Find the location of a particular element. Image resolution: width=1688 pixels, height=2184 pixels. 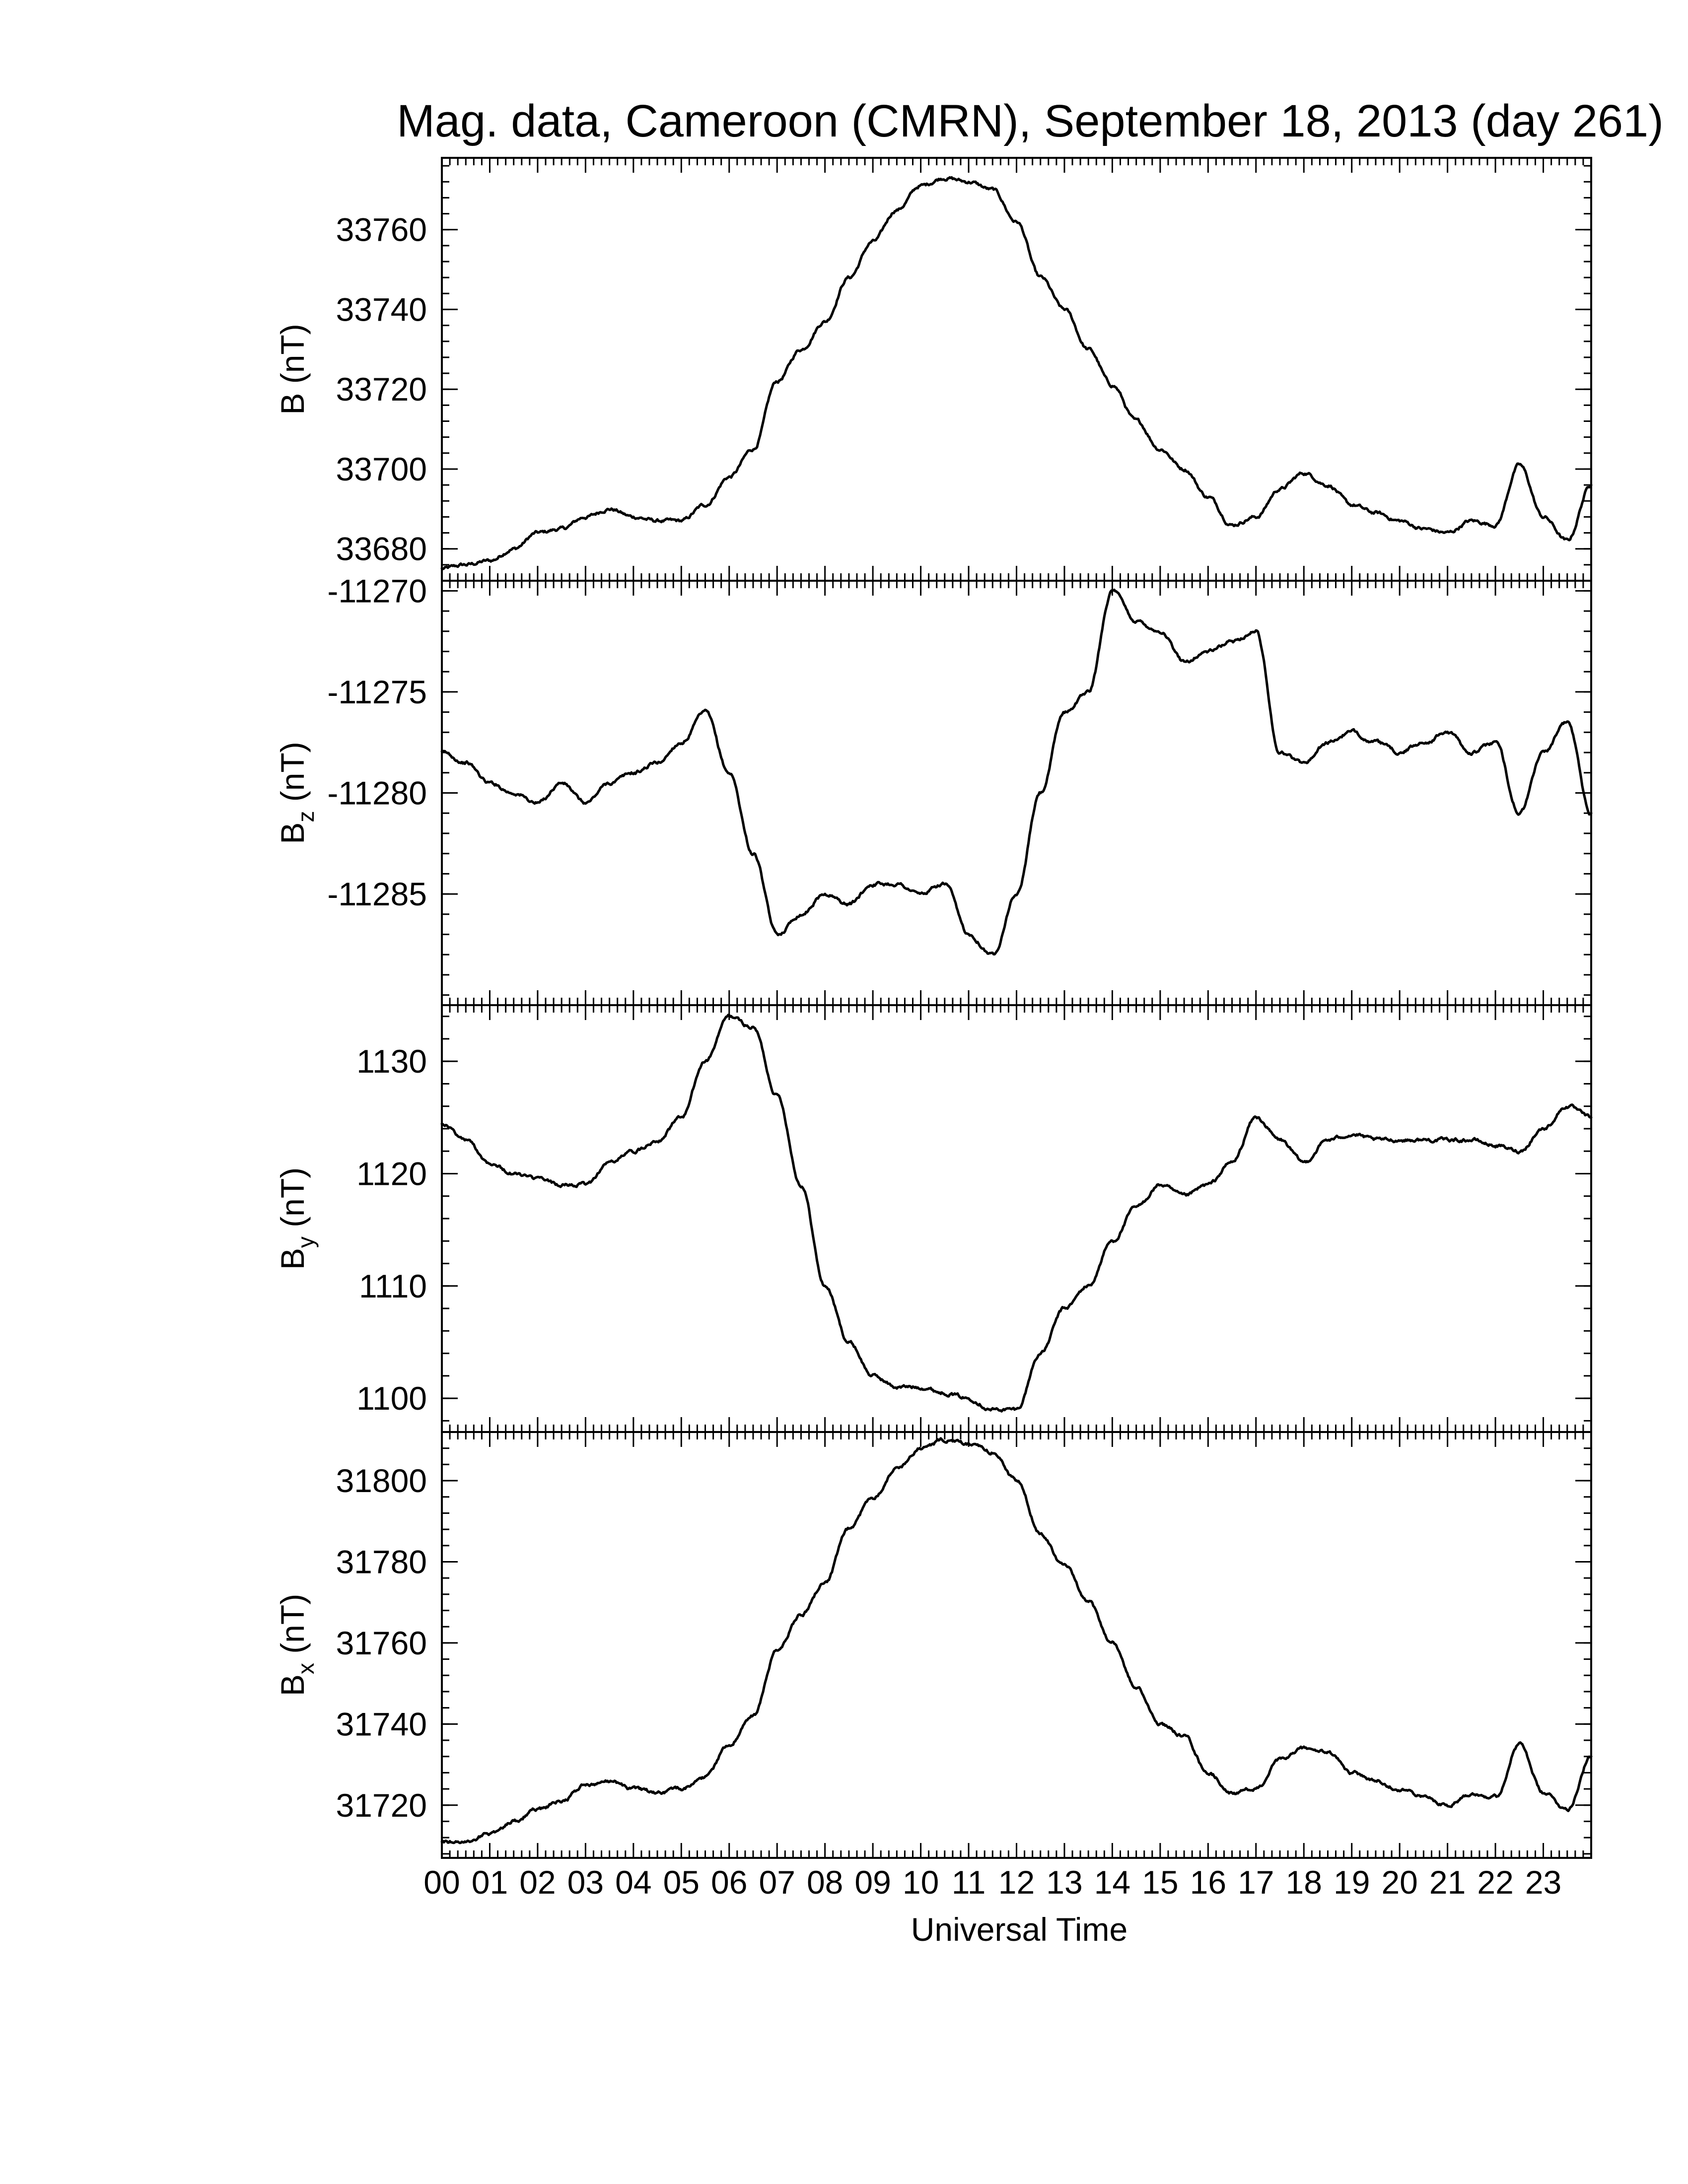

y-tick-label: 1130 is located at coordinates (391, 1061).